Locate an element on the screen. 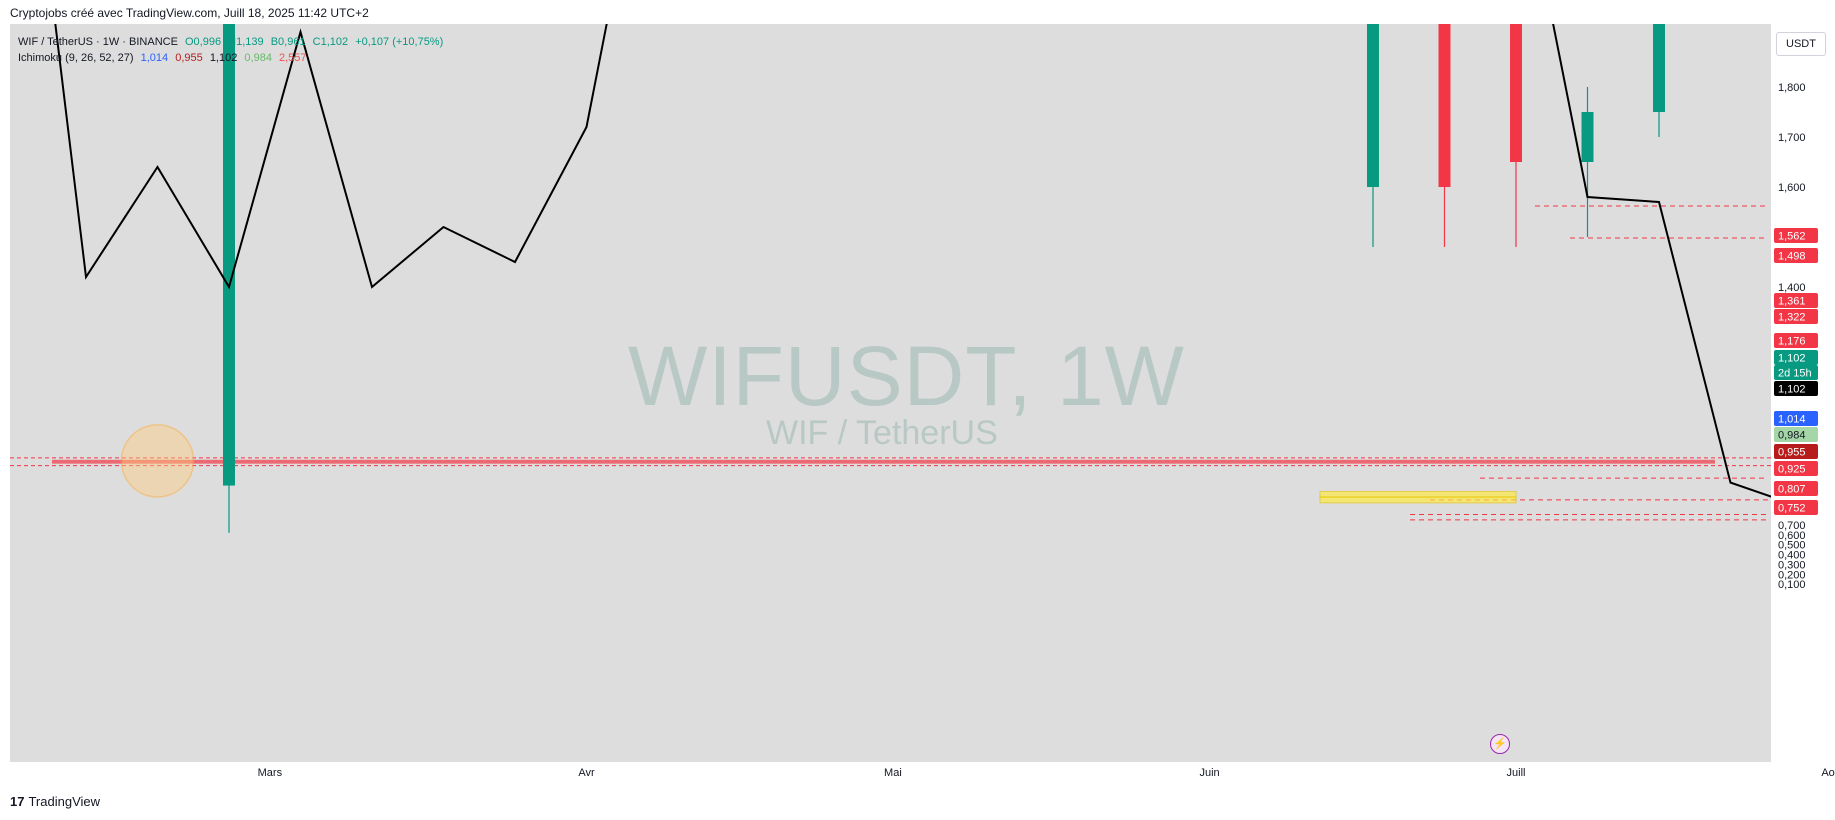  legend-ichimoku-label: Ichimoku (9, 26, 52, 27) is located at coordinates (76, 58).